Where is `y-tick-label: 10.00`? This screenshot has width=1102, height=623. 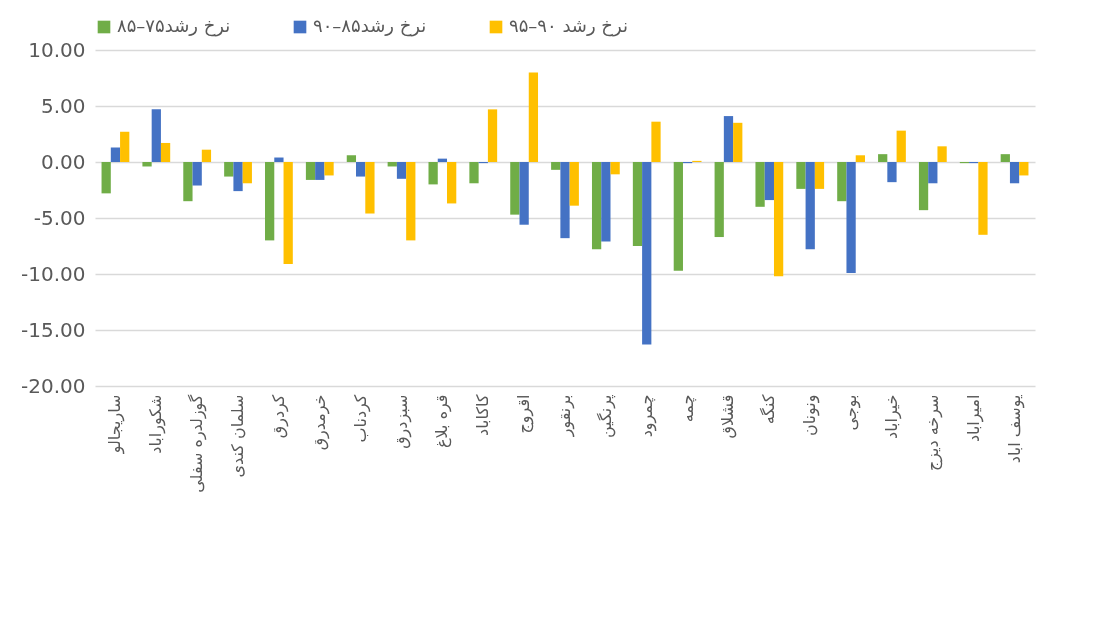
y-tick-label: 10.00 is located at coordinates (57, 49).